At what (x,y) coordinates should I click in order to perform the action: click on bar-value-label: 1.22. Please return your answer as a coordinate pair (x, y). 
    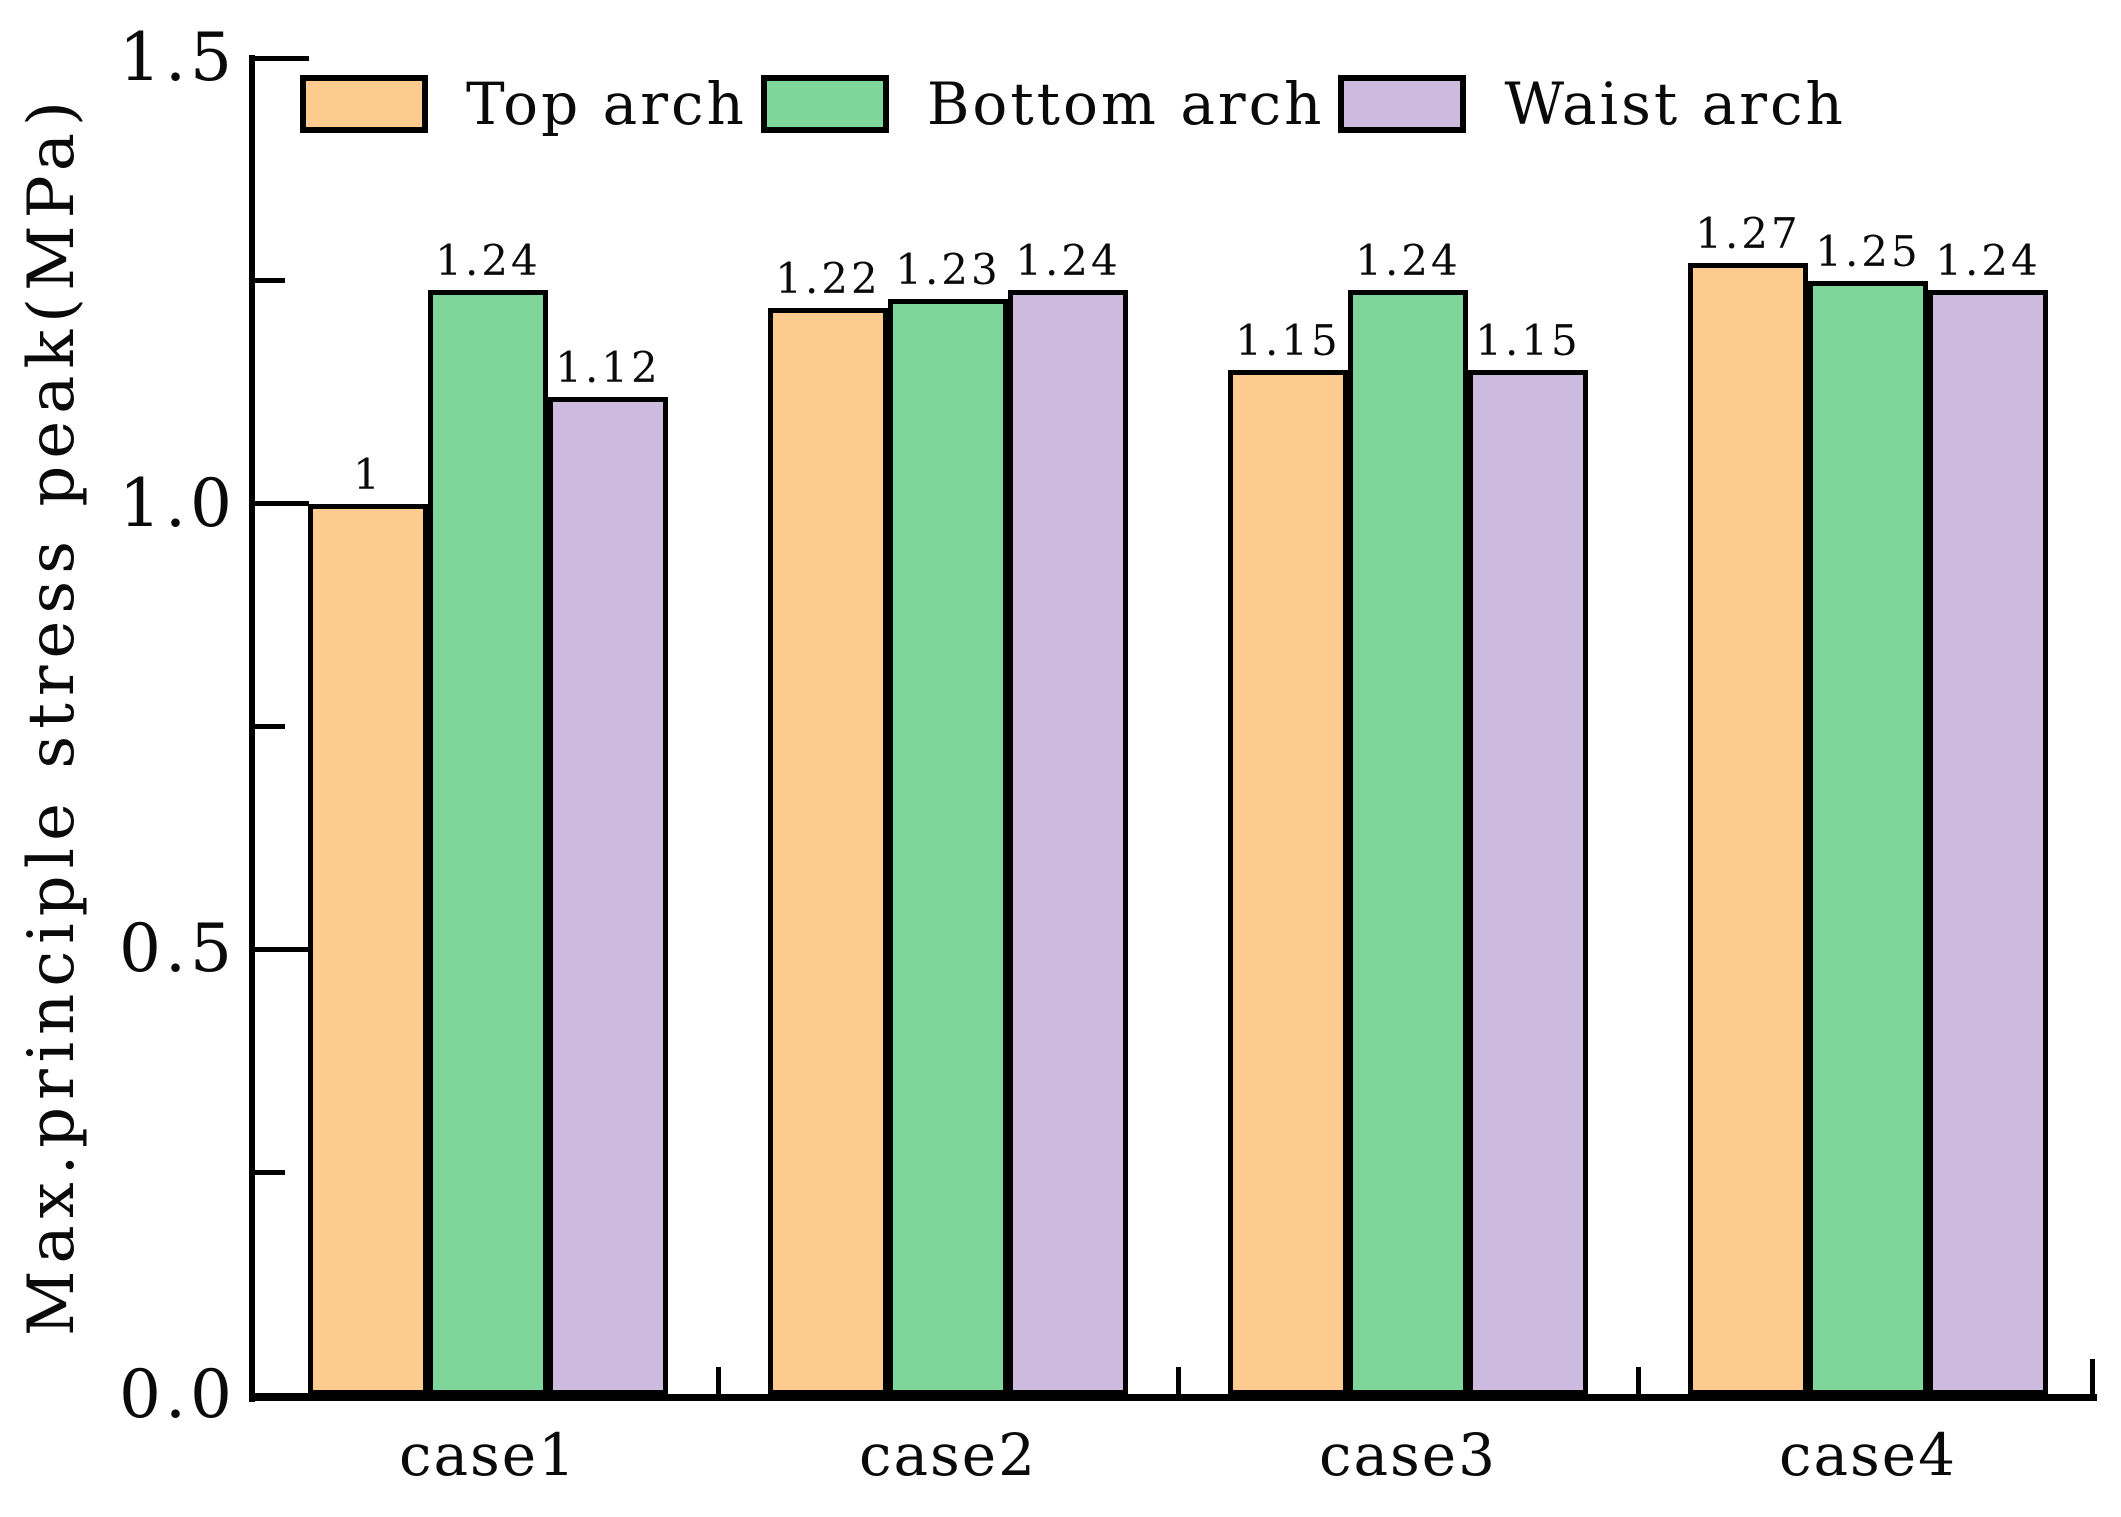
    Looking at the image, I should click on (828, 278).